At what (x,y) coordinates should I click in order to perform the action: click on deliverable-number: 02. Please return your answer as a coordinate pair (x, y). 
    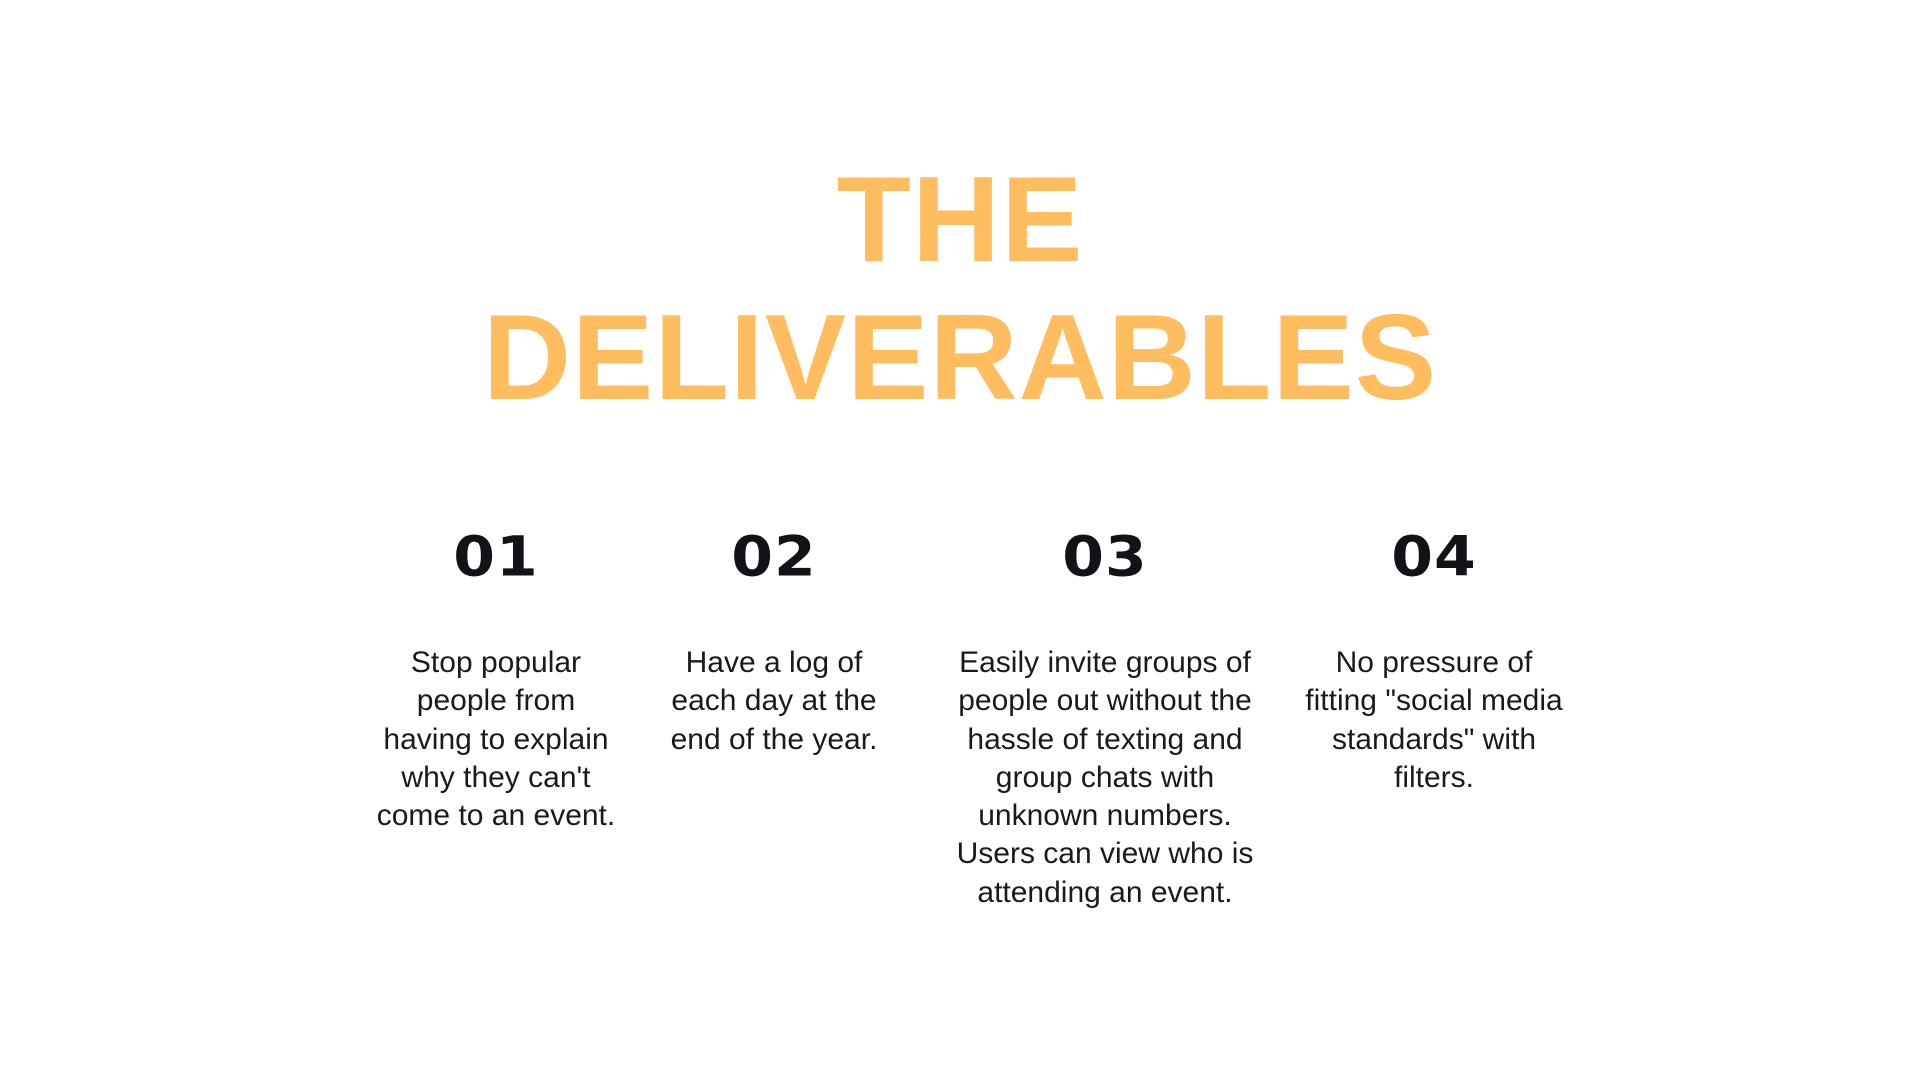
    Looking at the image, I should click on (774, 557).